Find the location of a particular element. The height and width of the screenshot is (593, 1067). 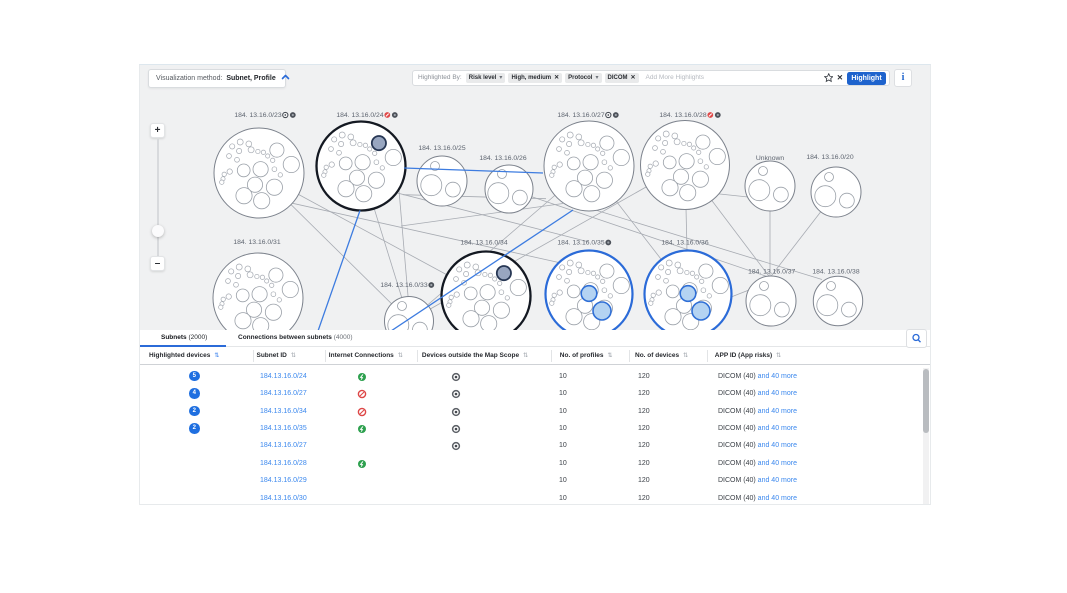

svg-text: 184. 13.16.0/37 is located at coordinates (771, 272).